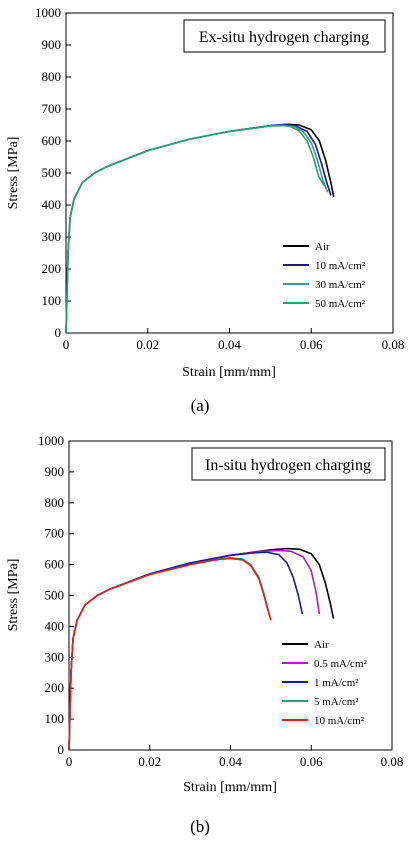 This screenshot has width=413, height=842. Describe the element at coordinates (340, 664) in the screenshot. I see `legend-label: 0.5 mA/cm²` at that location.